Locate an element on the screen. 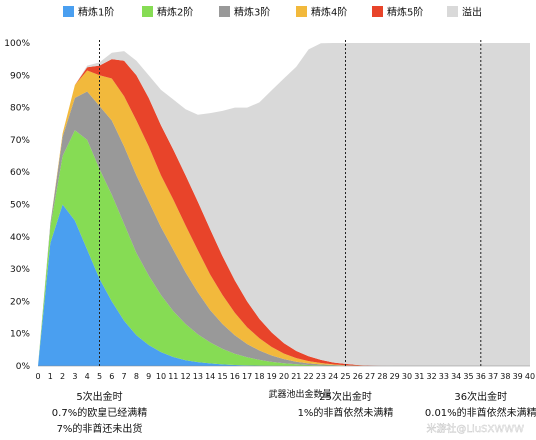 Image resolution: width=536 pixels, height=440 pixels. x-tick-label: 27 is located at coordinates (370, 376).